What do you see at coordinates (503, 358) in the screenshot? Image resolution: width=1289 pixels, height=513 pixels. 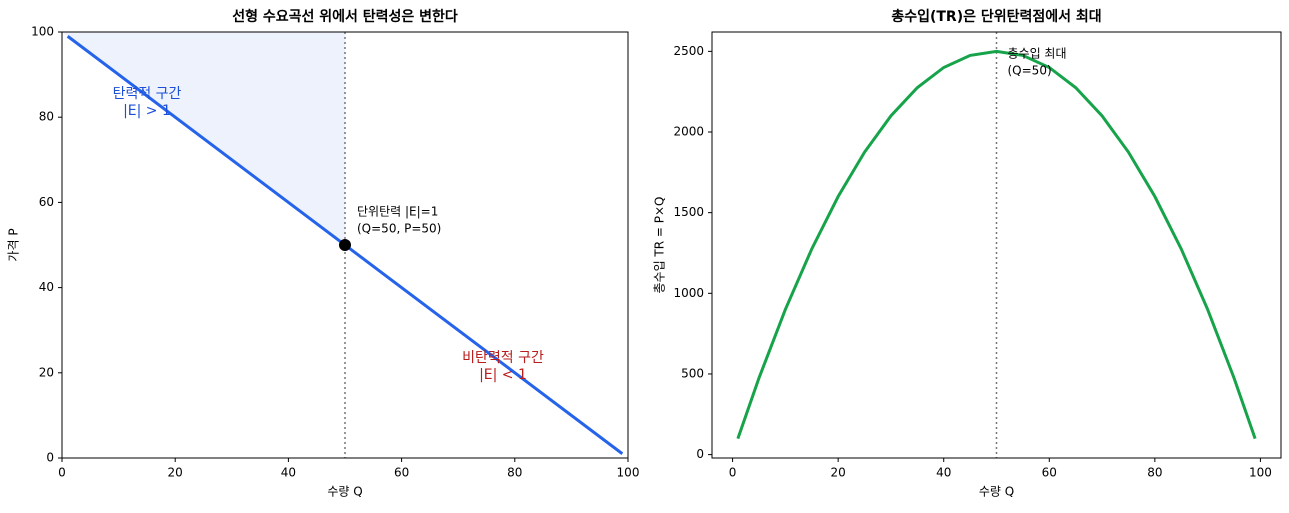 I see `annotation: 비탄력적 구간` at bounding box center [503, 358].